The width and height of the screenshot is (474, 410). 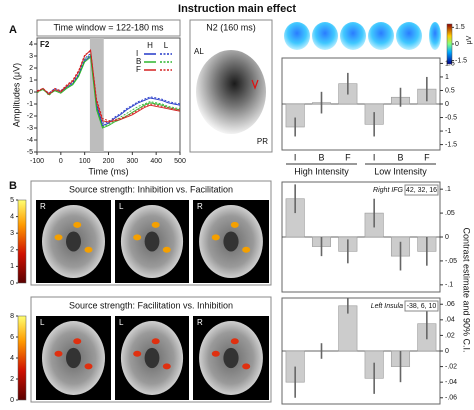 What do you see at coordinates (156, 161) in the screenshot?
I see `x-tick-label: 400` at bounding box center [156, 161].